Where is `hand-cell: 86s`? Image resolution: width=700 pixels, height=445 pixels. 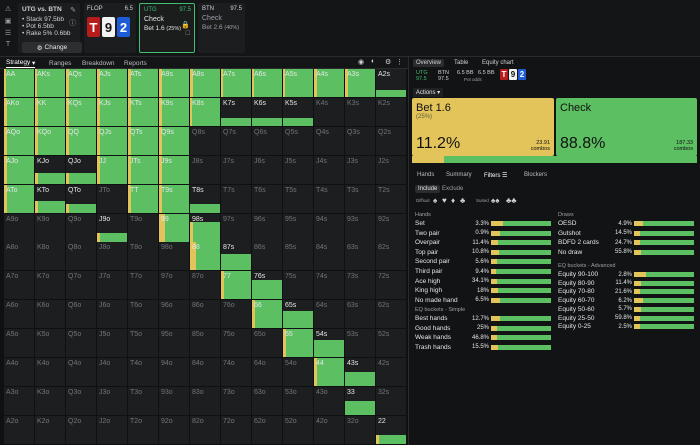 hand-cell: 86s is located at coordinates (267, 256).